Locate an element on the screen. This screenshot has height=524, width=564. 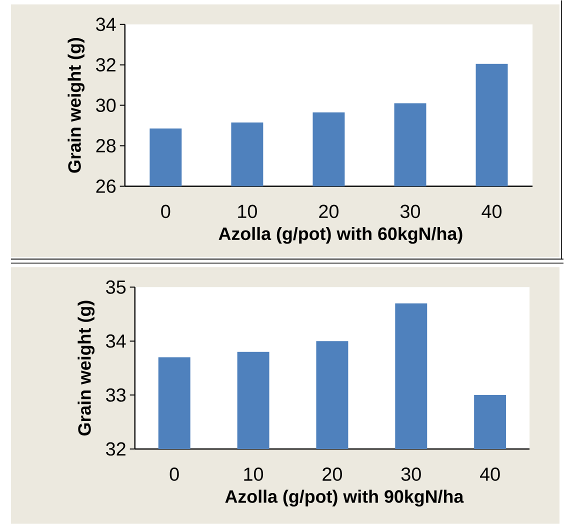
y-tick-label: 30 is located at coordinates (106, 105).